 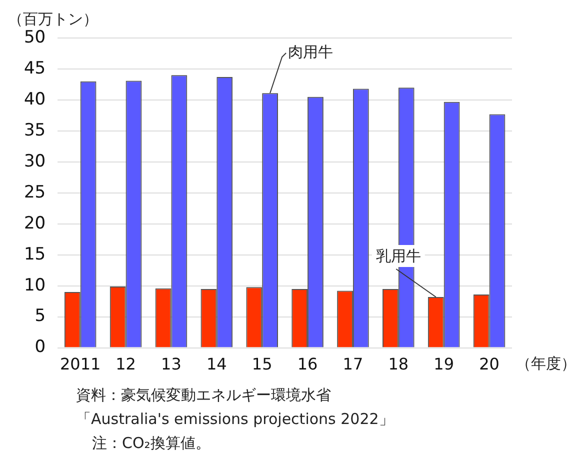 What do you see at coordinates (80, 364) in the screenshot?
I see `x-tick-label: 2011` at bounding box center [80, 364].